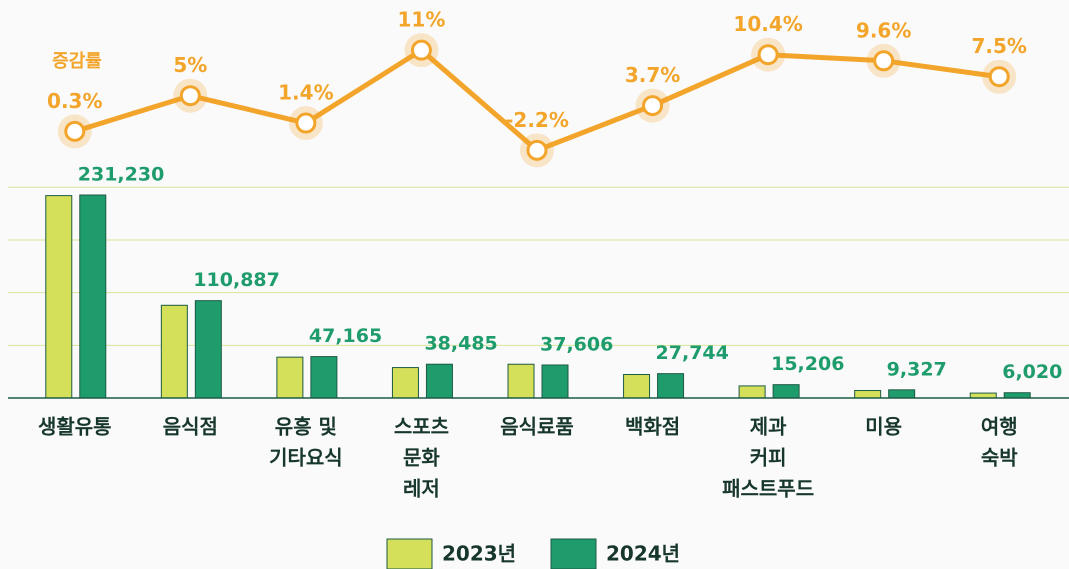 Image resolution: width=1069 pixels, height=569 pixels. I want to click on value-label: 7.5%, so click(998, 46).